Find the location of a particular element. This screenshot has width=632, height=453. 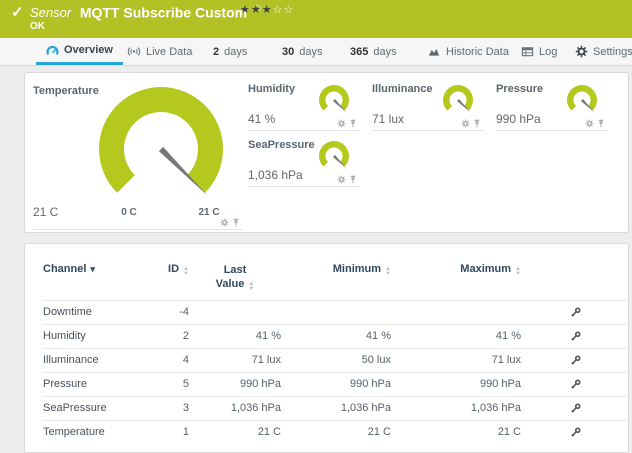

minimum-cell: 41 % is located at coordinates (378, 336).